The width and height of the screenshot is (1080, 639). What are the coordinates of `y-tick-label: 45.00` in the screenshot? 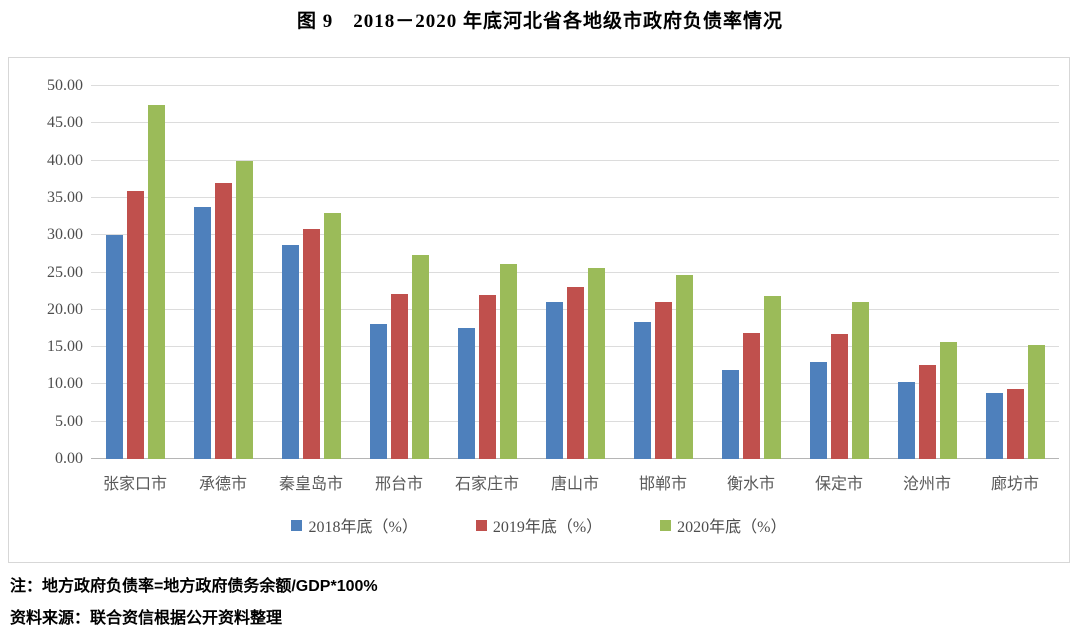 It's located at (65, 123).